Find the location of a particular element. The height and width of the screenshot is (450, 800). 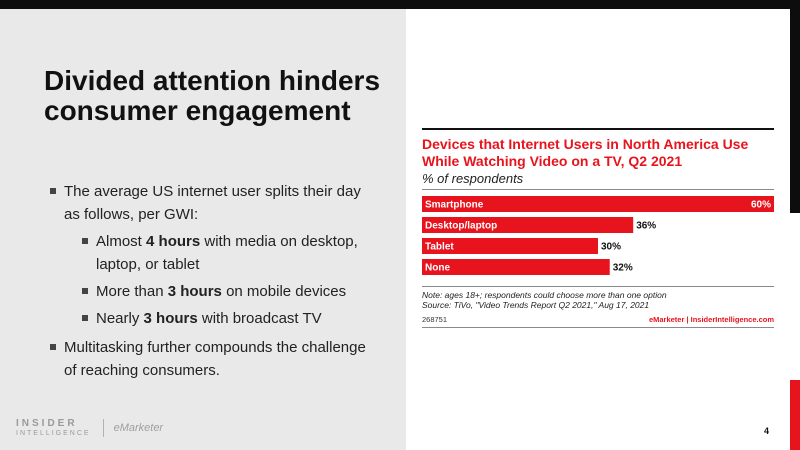

bar-tablet is located at coordinates (510, 246).